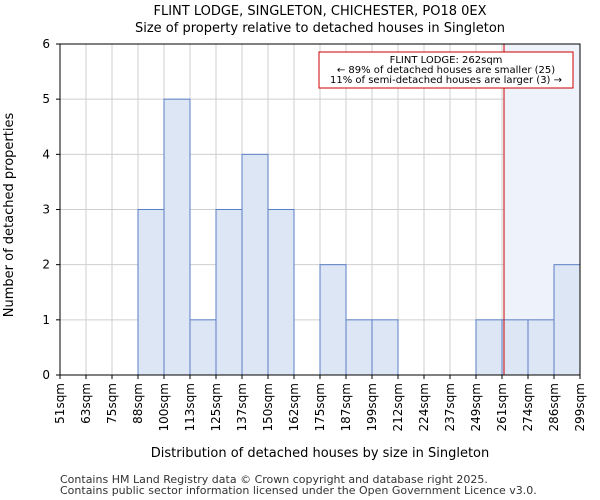 The width and height of the screenshot is (600, 500). What do you see at coordinates (177, 237) in the screenshot?
I see `bar-100sqm` at bounding box center [177, 237].